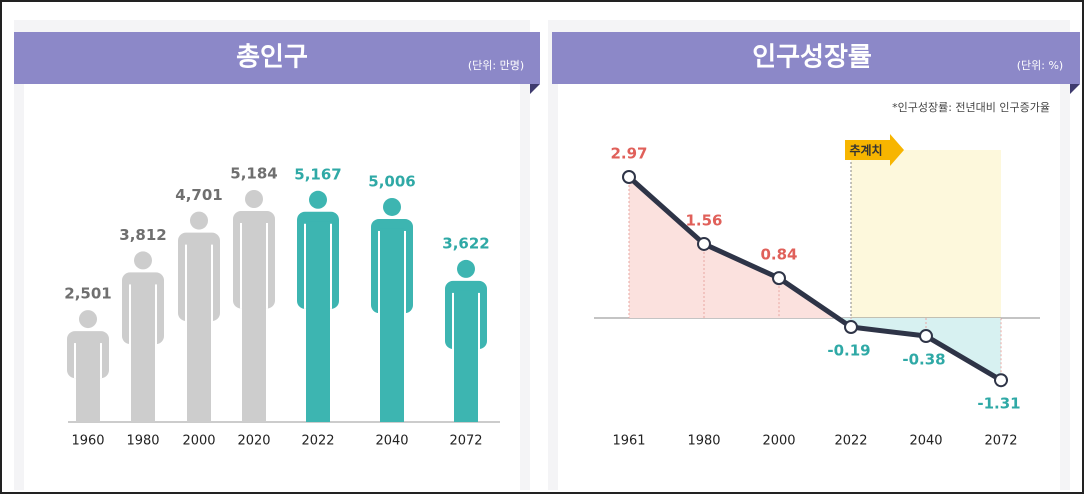  Describe the element at coordinates (465, 243) in the screenshot. I see `value-label: 3,622` at that location.